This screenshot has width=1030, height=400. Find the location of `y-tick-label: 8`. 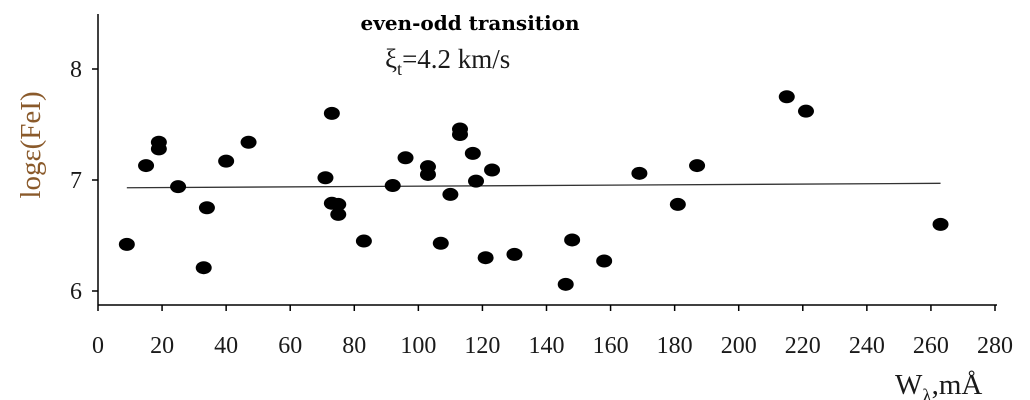

y-tick-label: 8 is located at coordinates (76, 70).